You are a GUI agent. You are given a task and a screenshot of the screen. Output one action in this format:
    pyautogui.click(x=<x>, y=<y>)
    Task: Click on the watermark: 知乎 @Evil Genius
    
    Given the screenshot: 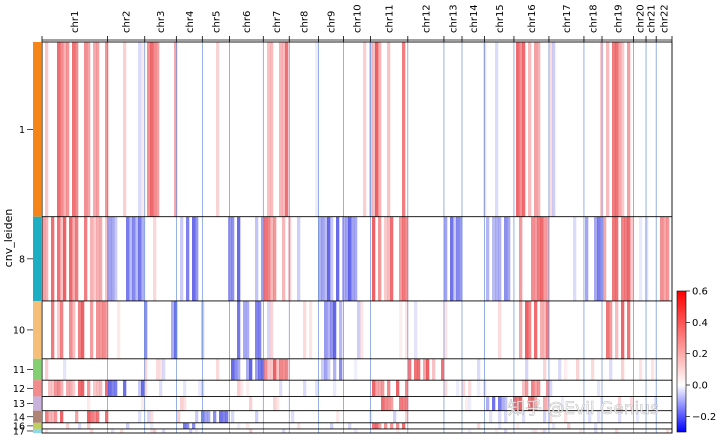 What is the action you would take?
    pyautogui.click(x=583, y=409)
    